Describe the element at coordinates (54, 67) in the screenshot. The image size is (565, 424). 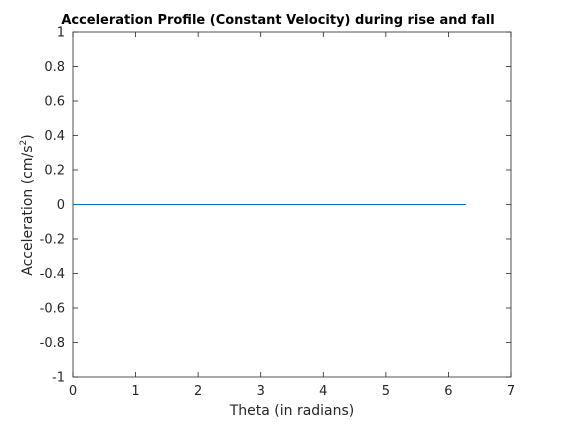
I see `y-tick-label: 0.8` at that location.